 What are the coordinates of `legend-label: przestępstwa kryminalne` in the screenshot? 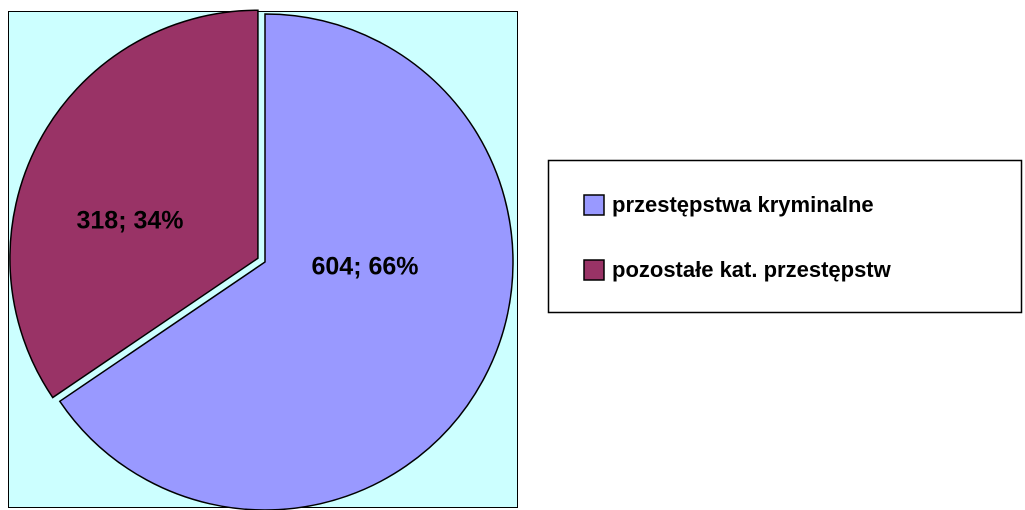 It's located at (743, 204).